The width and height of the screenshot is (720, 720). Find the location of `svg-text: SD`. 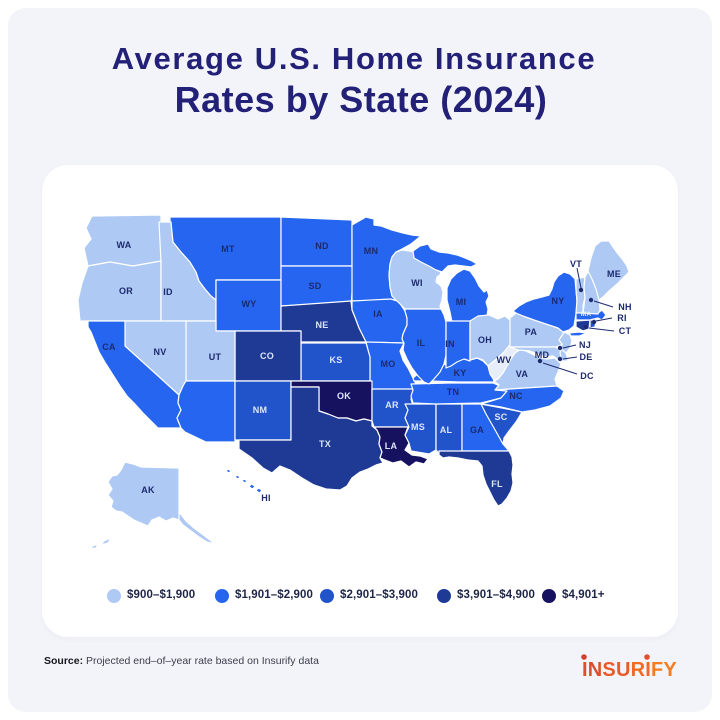

svg-text: SD is located at coordinates (314, 286).